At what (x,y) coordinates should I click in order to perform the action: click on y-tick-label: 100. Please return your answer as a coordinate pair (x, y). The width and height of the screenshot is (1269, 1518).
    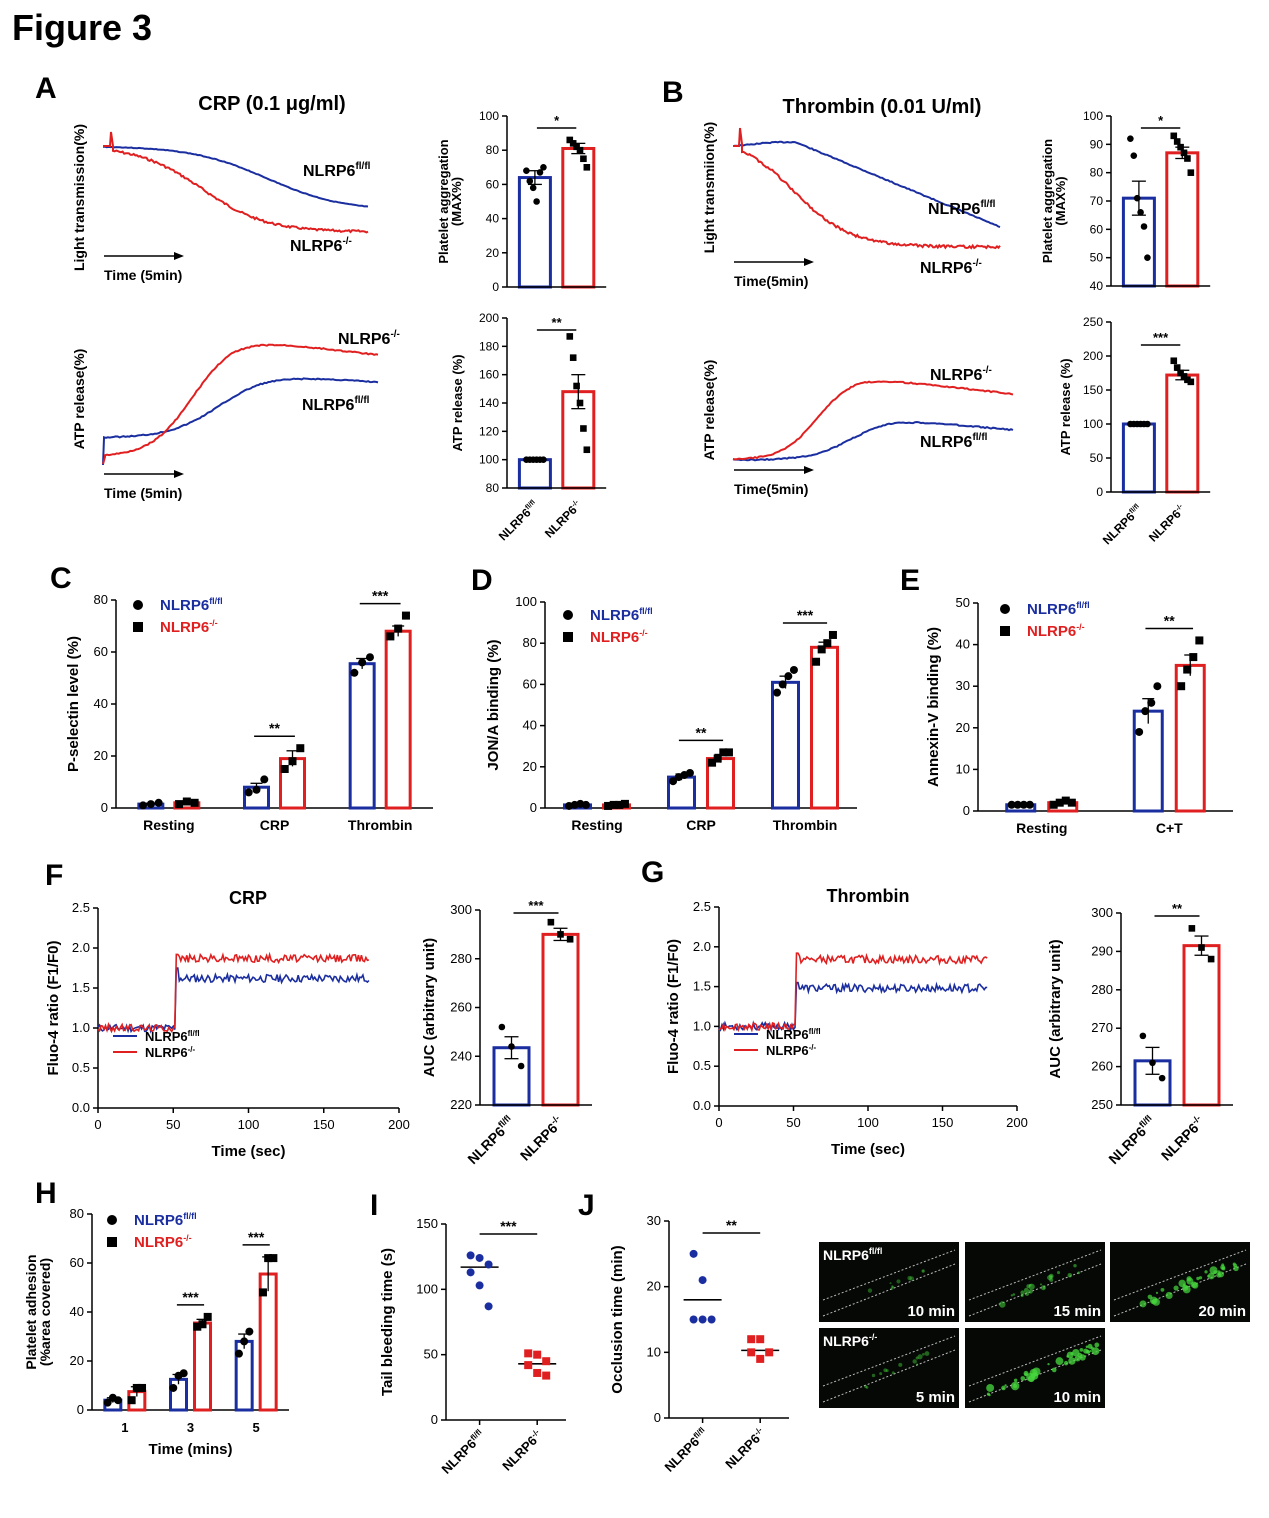
    Looking at the image, I should click on (489, 116).